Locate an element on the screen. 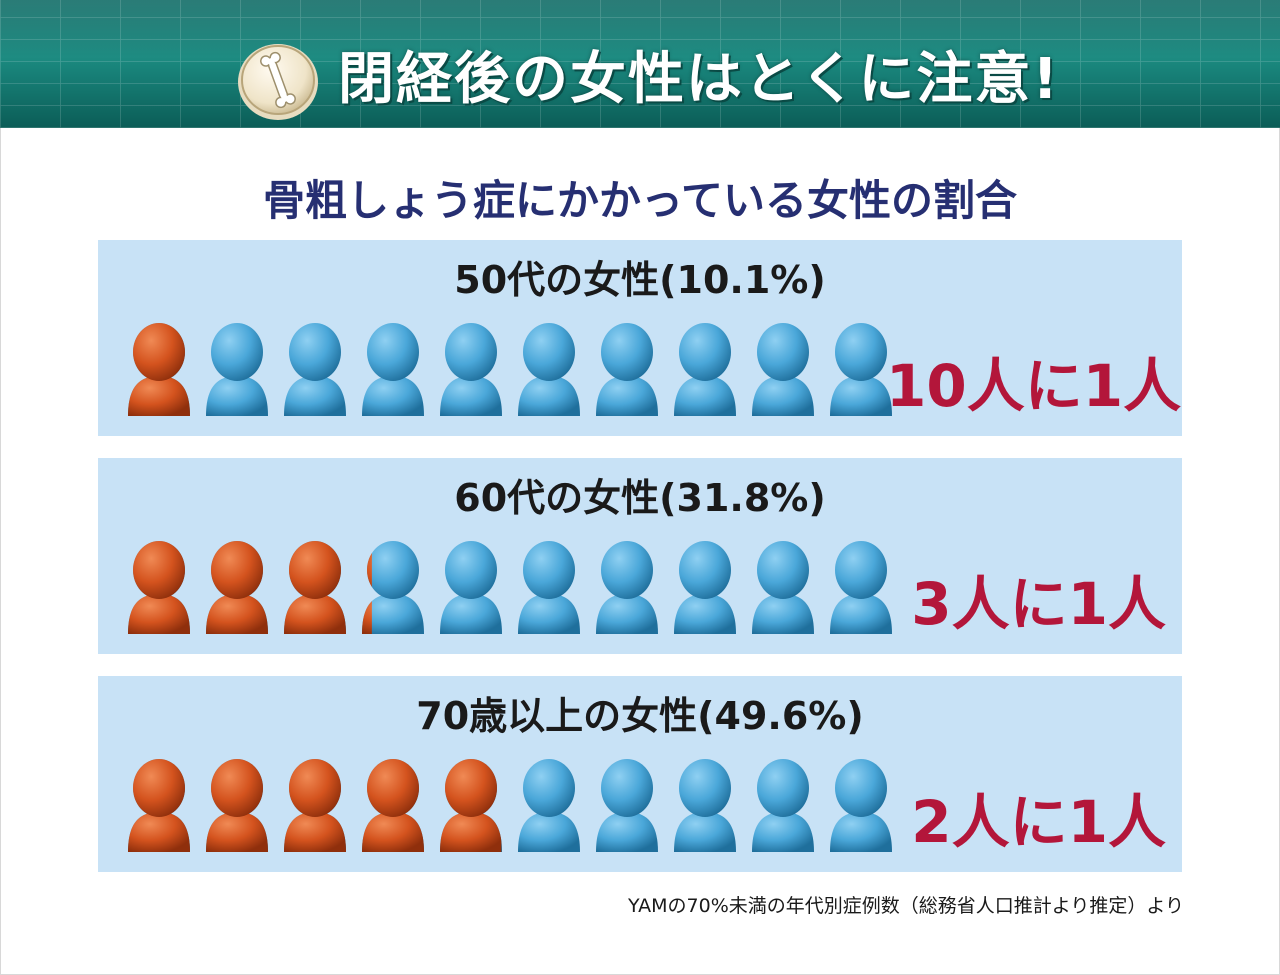  group-label: 70歳以上の女性(49.6%) is located at coordinates (640, 716).